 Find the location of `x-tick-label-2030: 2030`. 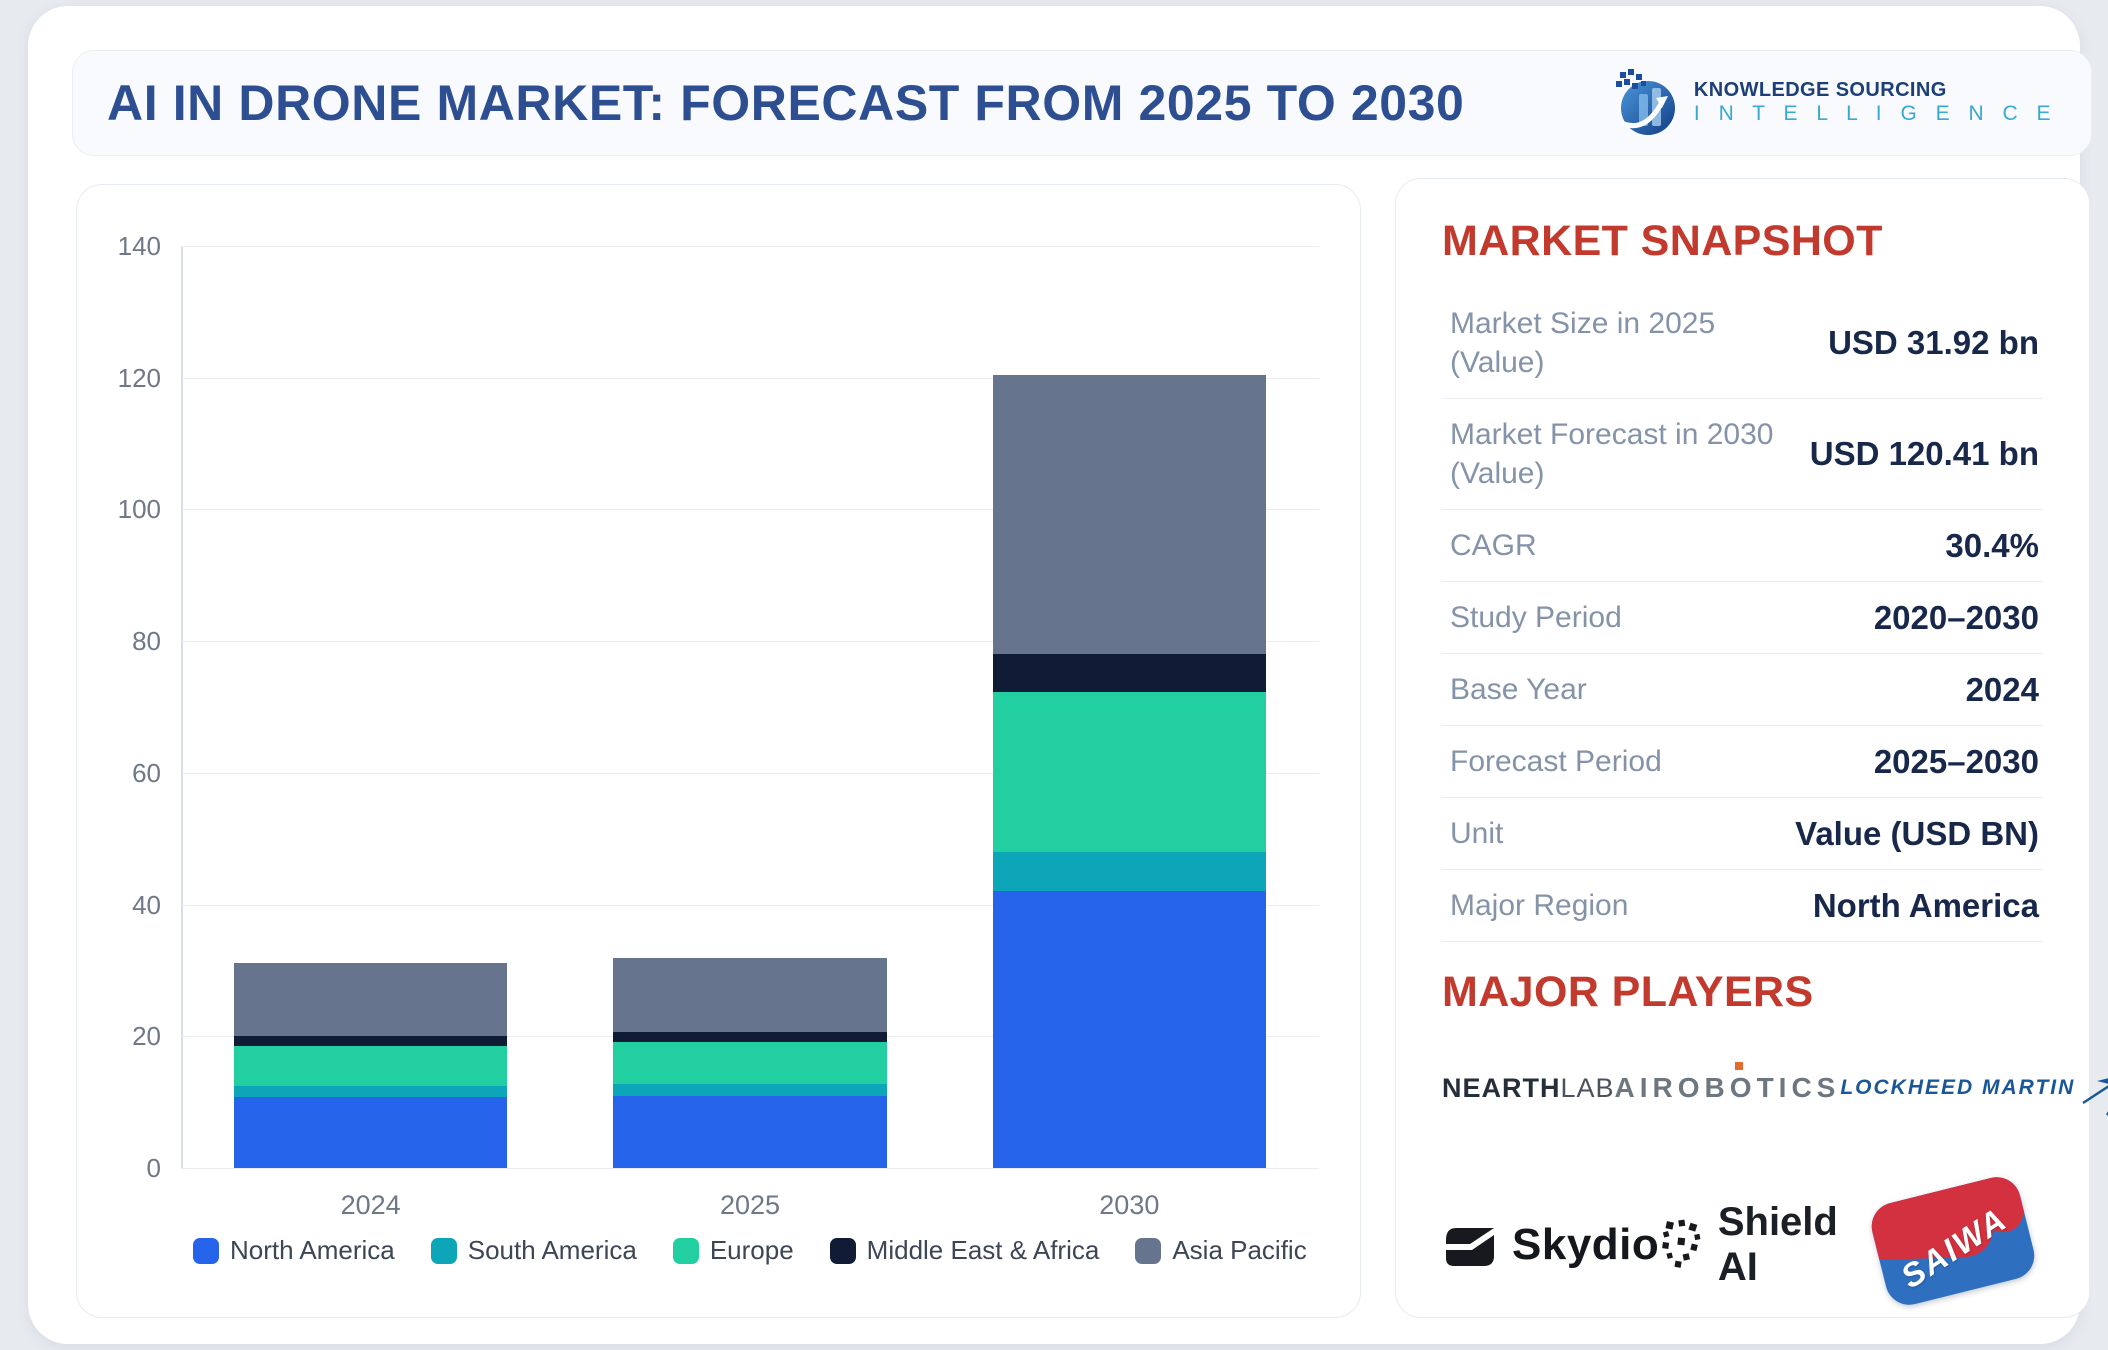

x-tick-label-2030: 2030 is located at coordinates (1129, 1205).